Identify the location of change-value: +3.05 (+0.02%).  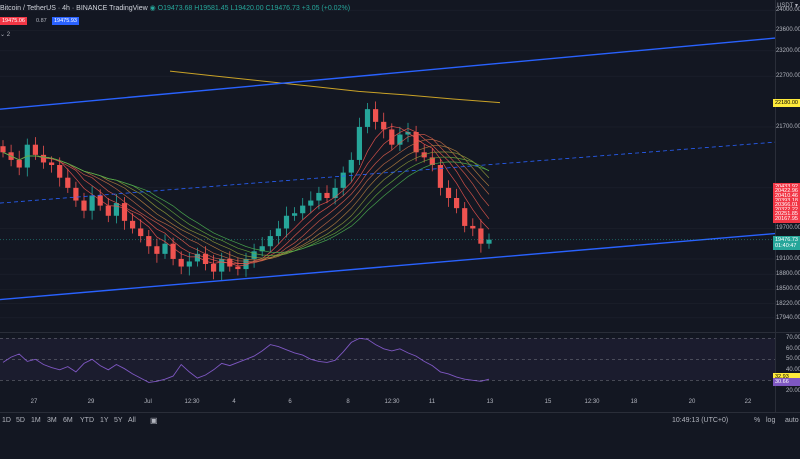
(326, 8).